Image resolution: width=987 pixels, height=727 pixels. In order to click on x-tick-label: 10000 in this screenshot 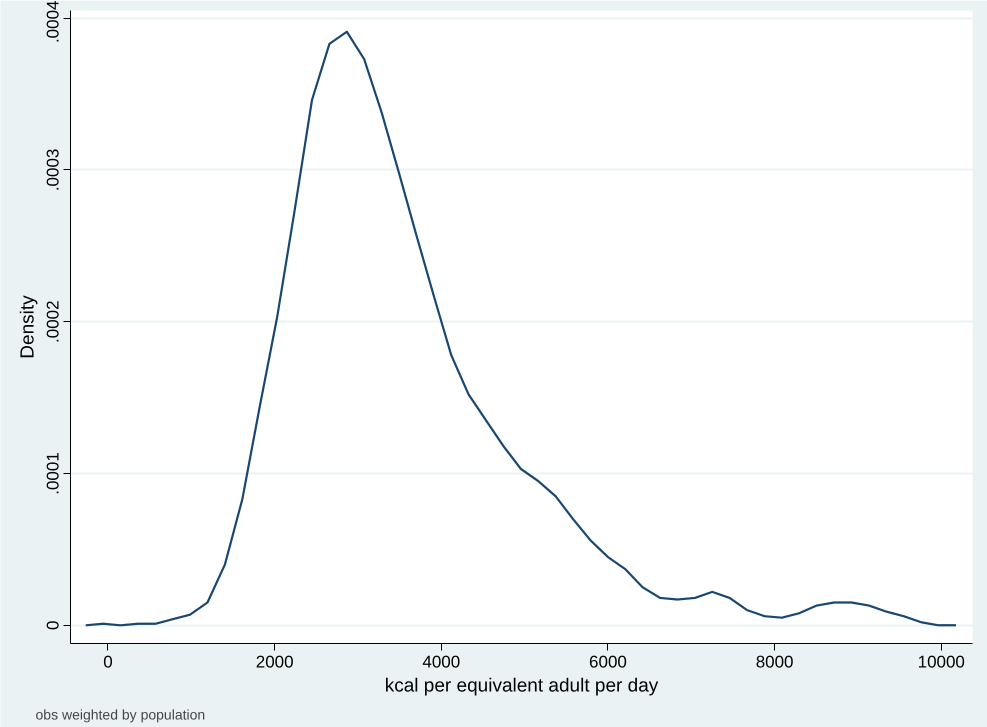, I will do `click(941, 662)`.